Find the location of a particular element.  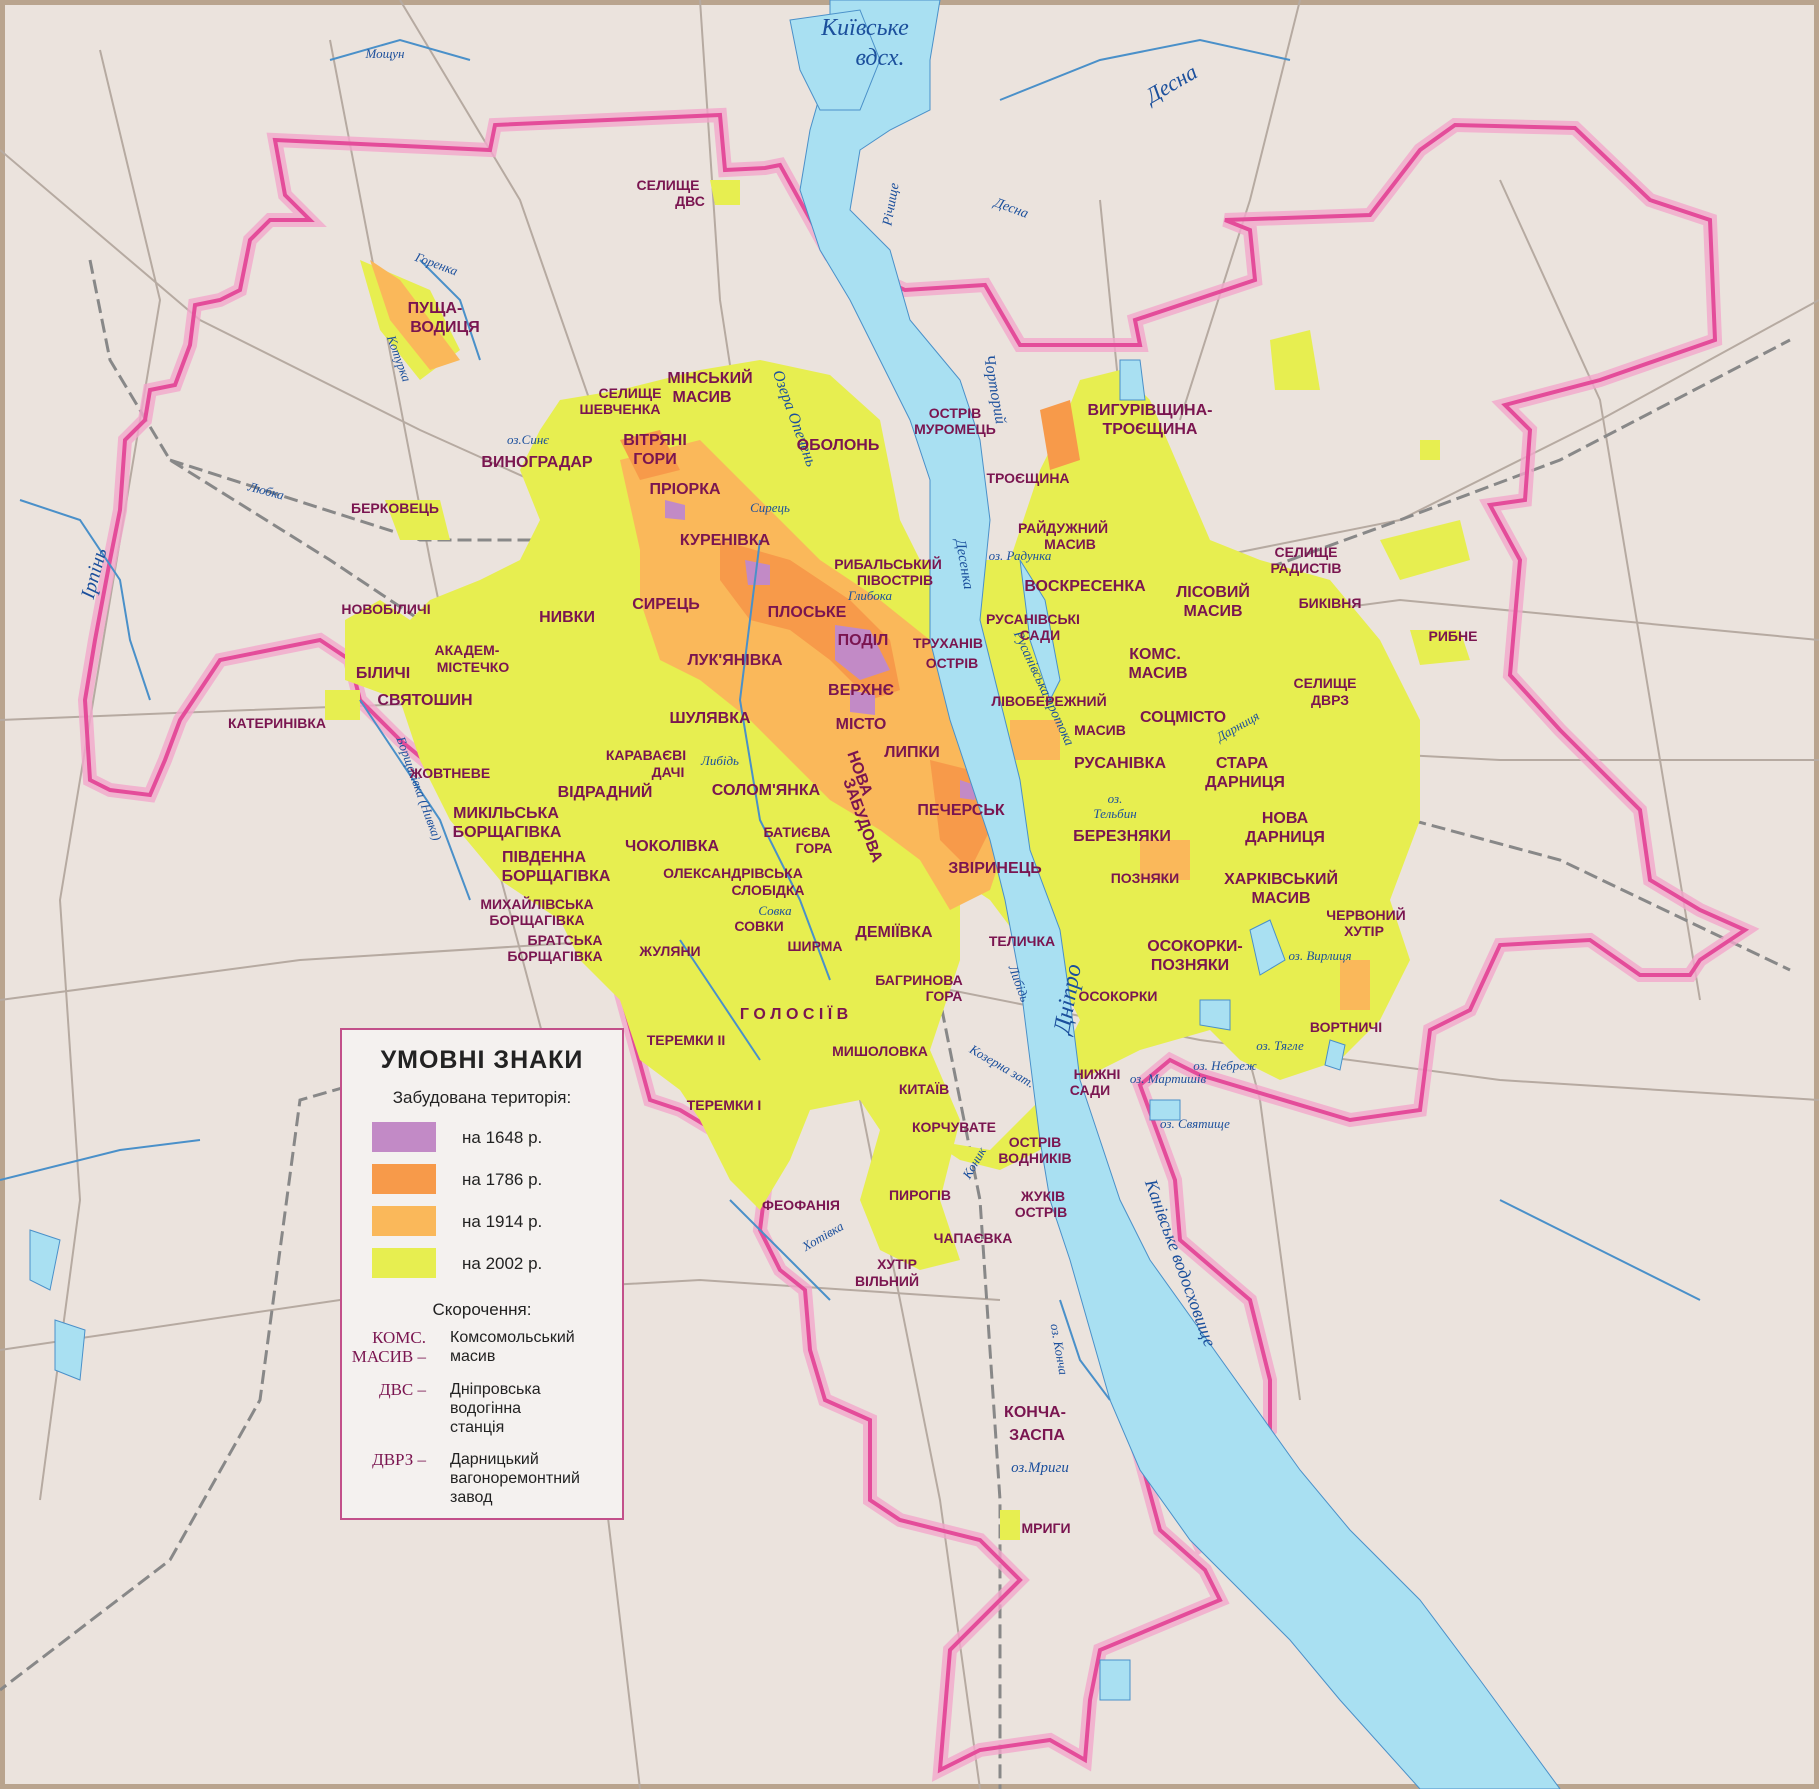

abbr-dvs-val-2: водогінна is located at coordinates (486, 1408).